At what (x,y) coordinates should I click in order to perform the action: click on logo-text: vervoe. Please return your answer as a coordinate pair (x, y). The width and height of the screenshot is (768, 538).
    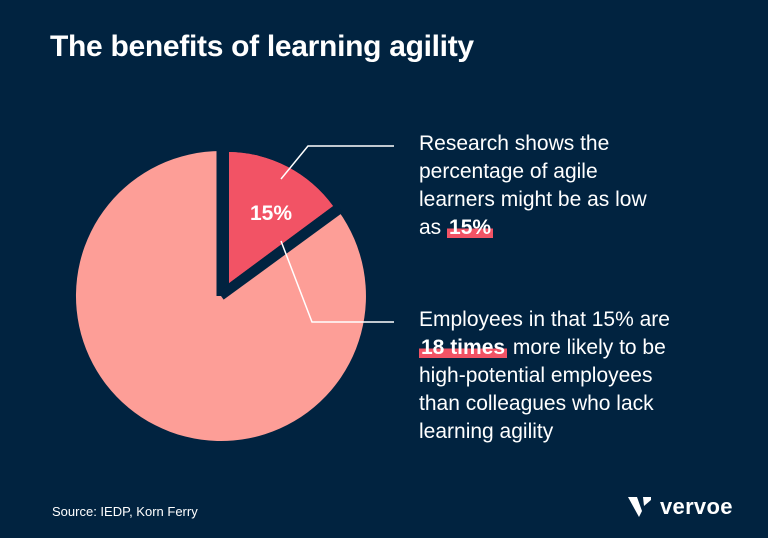
    Looking at the image, I should click on (696, 506).